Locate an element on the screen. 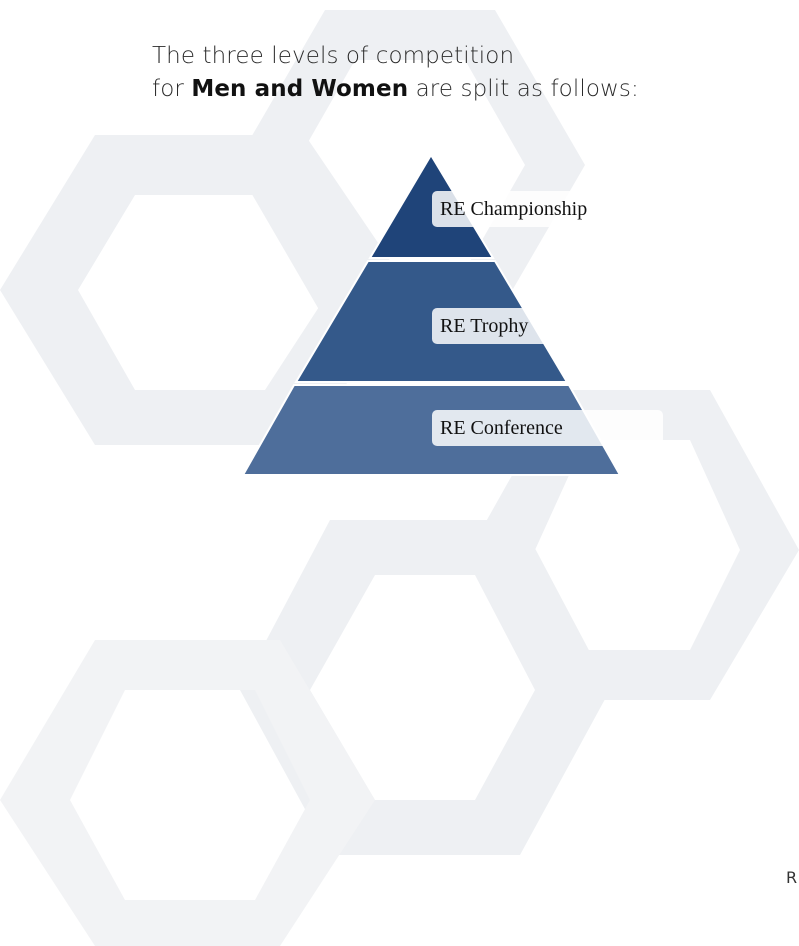 The height and width of the screenshot is (946, 799). cut-off-text: R is located at coordinates (792, 877).